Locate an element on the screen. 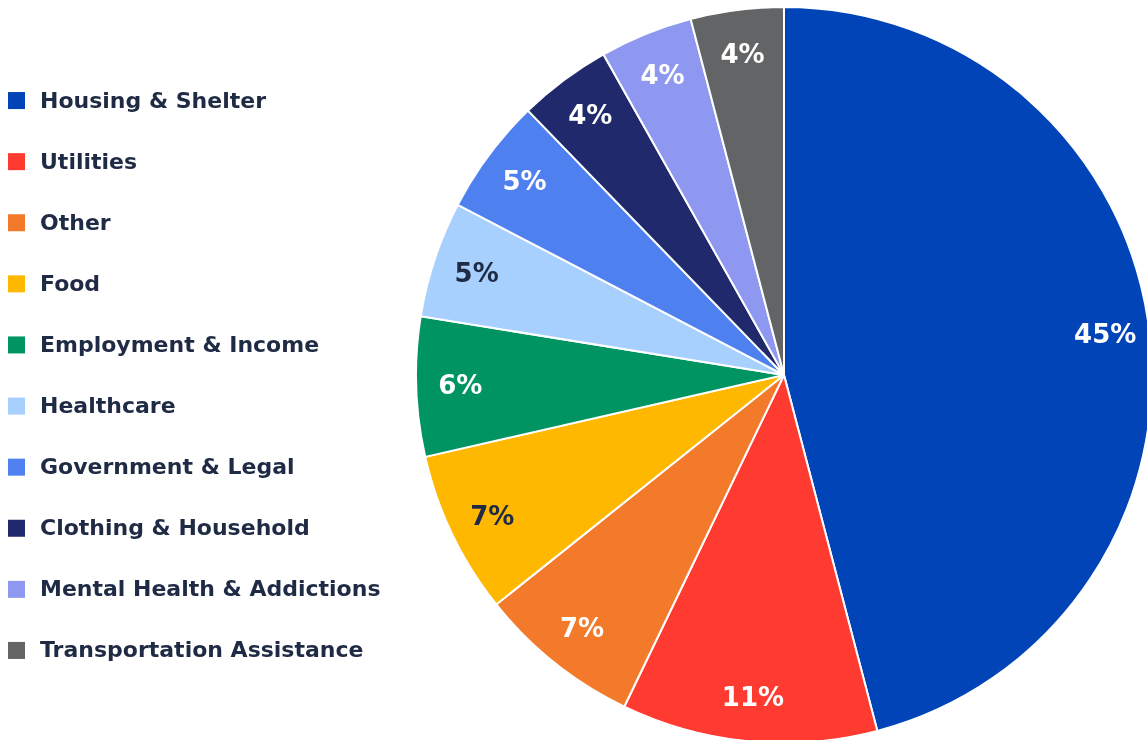 This screenshot has height=740, width=1147. data-label: 45% is located at coordinates (1105, 333).